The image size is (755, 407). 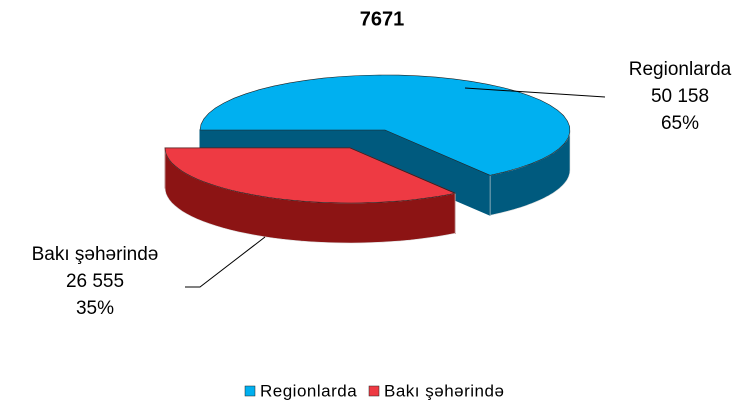 I want to click on data-label-percent: 35%, so click(x=95, y=308).